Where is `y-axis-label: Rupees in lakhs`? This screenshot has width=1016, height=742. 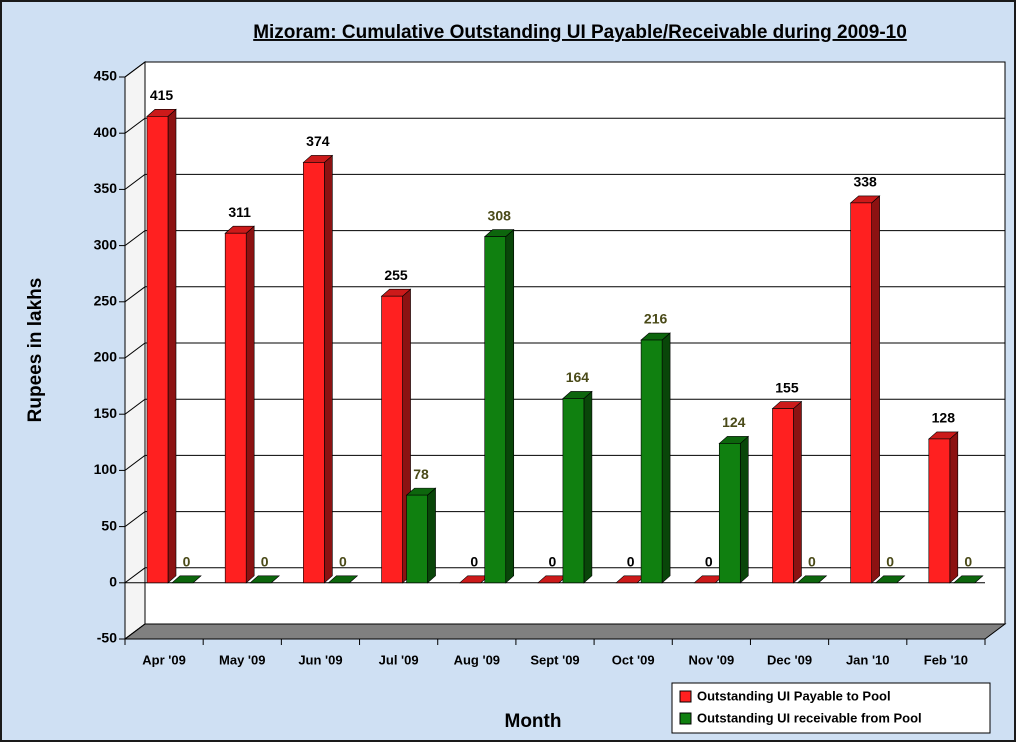
y-axis-label: Rupees in lakhs is located at coordinates (35, 350).